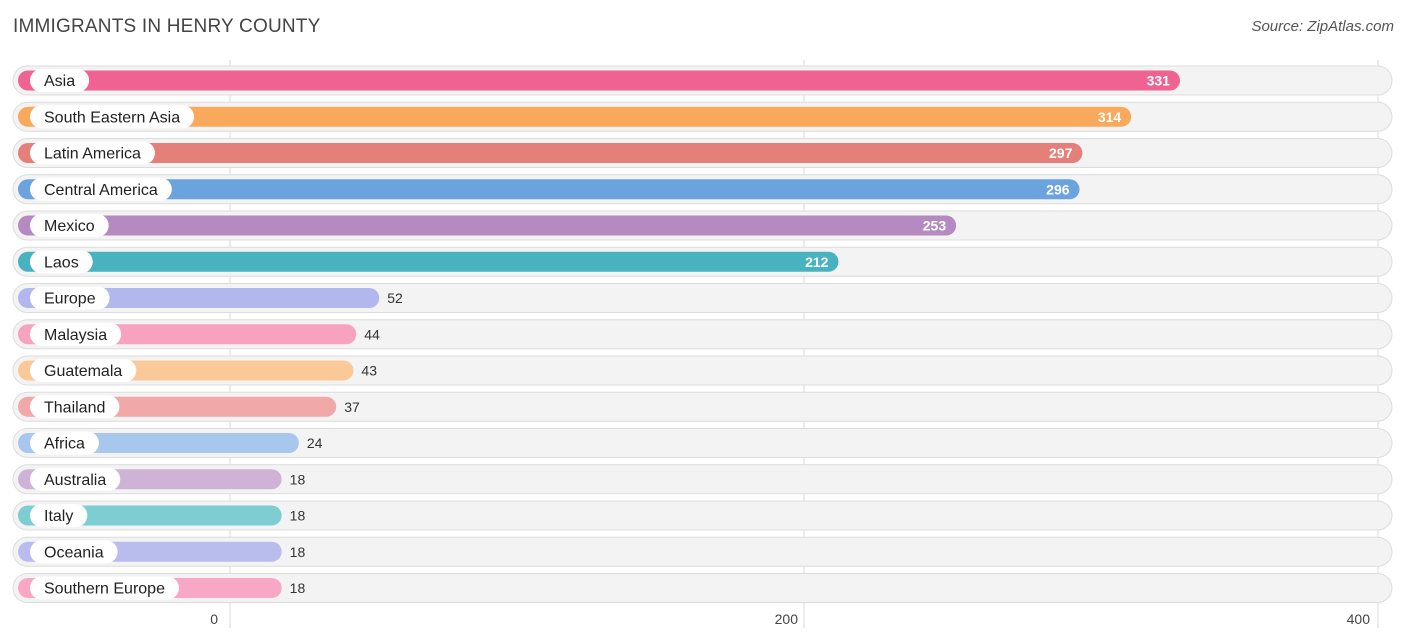 This screenshot has width=1406, height=643. I want to click on category-label: Laos, so click(61, 262).